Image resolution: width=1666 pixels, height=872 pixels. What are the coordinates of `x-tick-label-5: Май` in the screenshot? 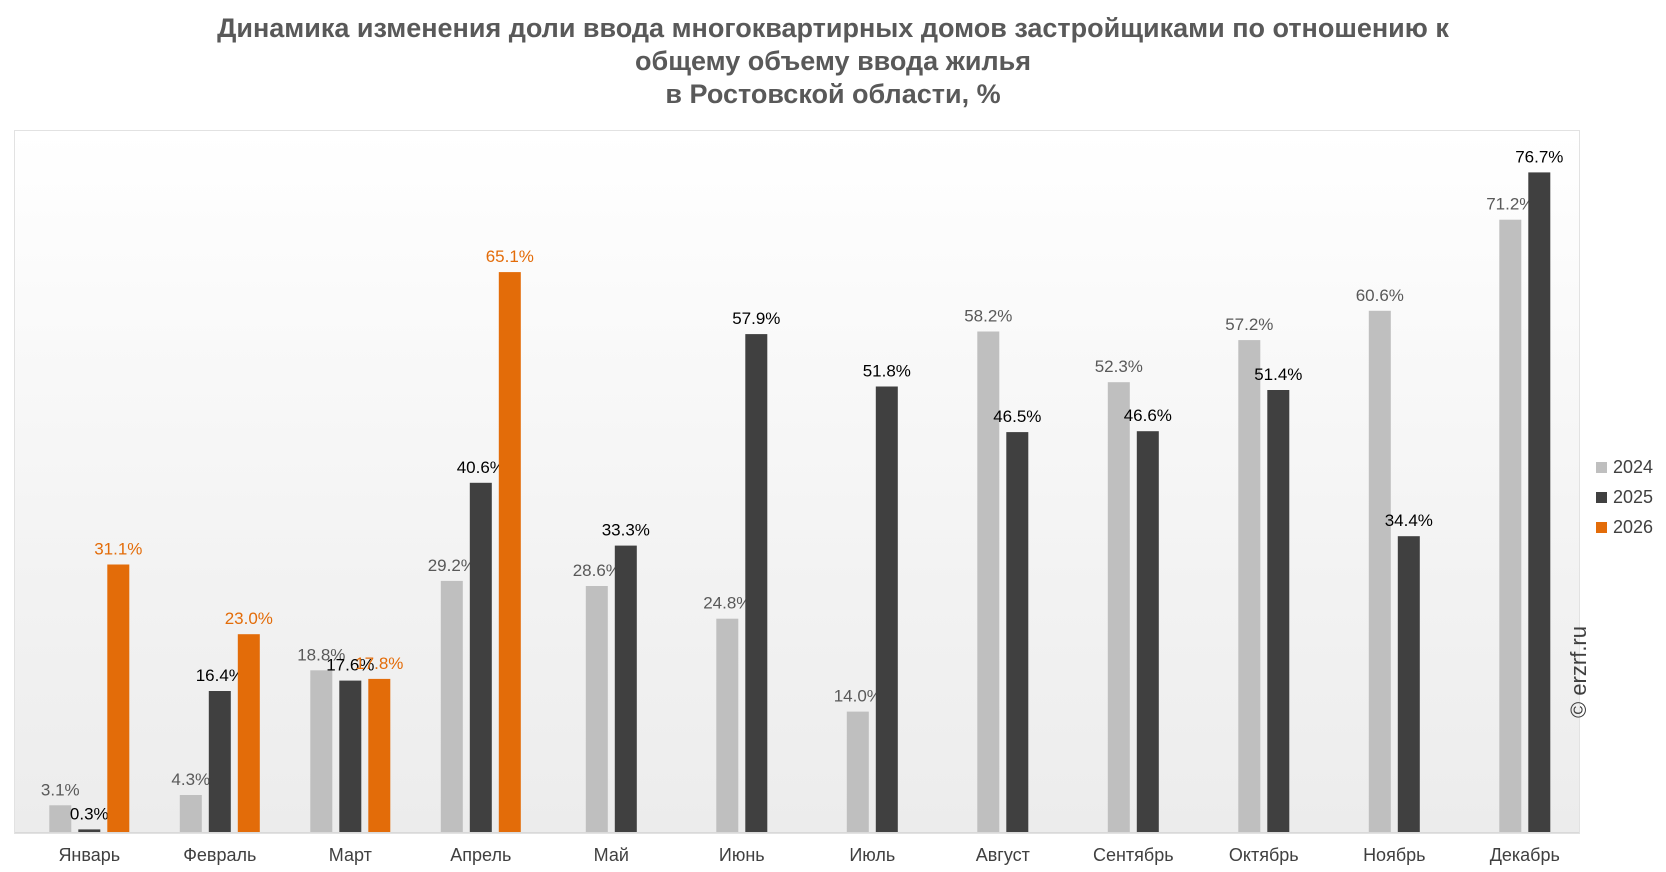 It's located at (611, 855).